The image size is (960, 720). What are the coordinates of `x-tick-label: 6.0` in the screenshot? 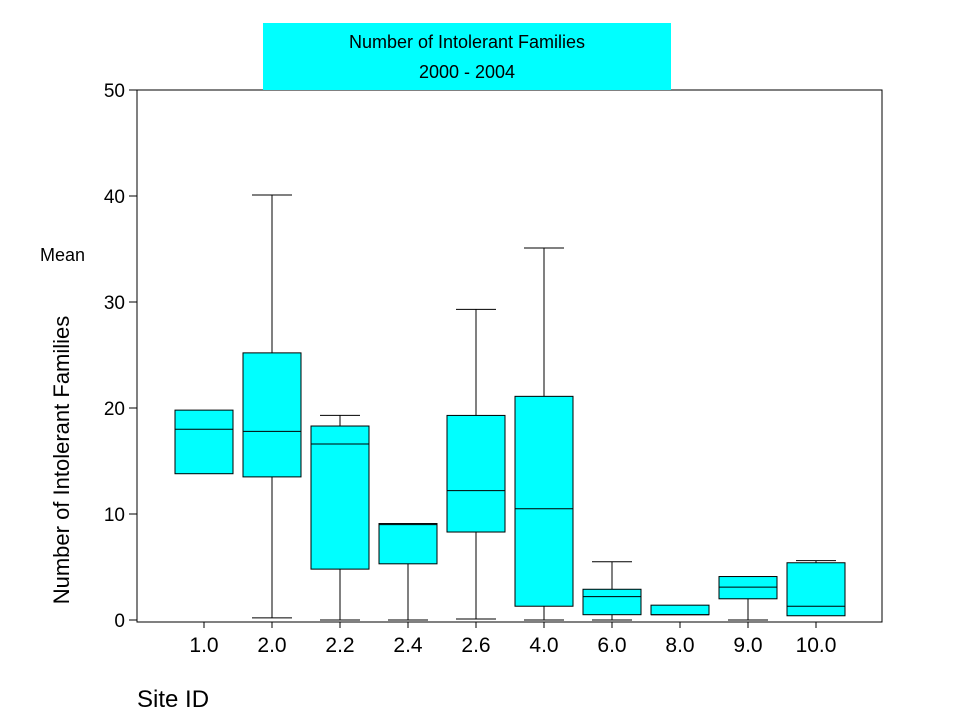 It's located at (611, 645).